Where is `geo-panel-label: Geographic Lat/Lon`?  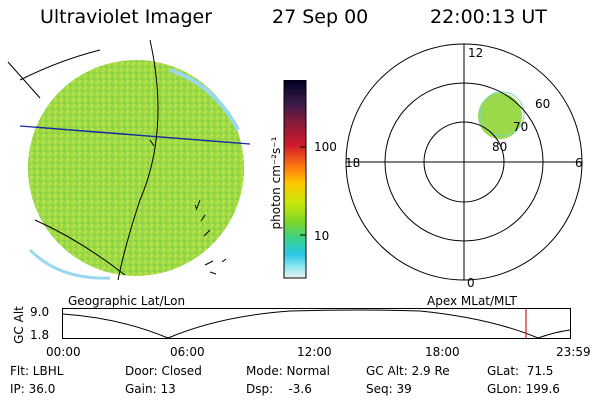
geo-panel-label: Geographic Lat/Lon is located at coordinates (127, 301).